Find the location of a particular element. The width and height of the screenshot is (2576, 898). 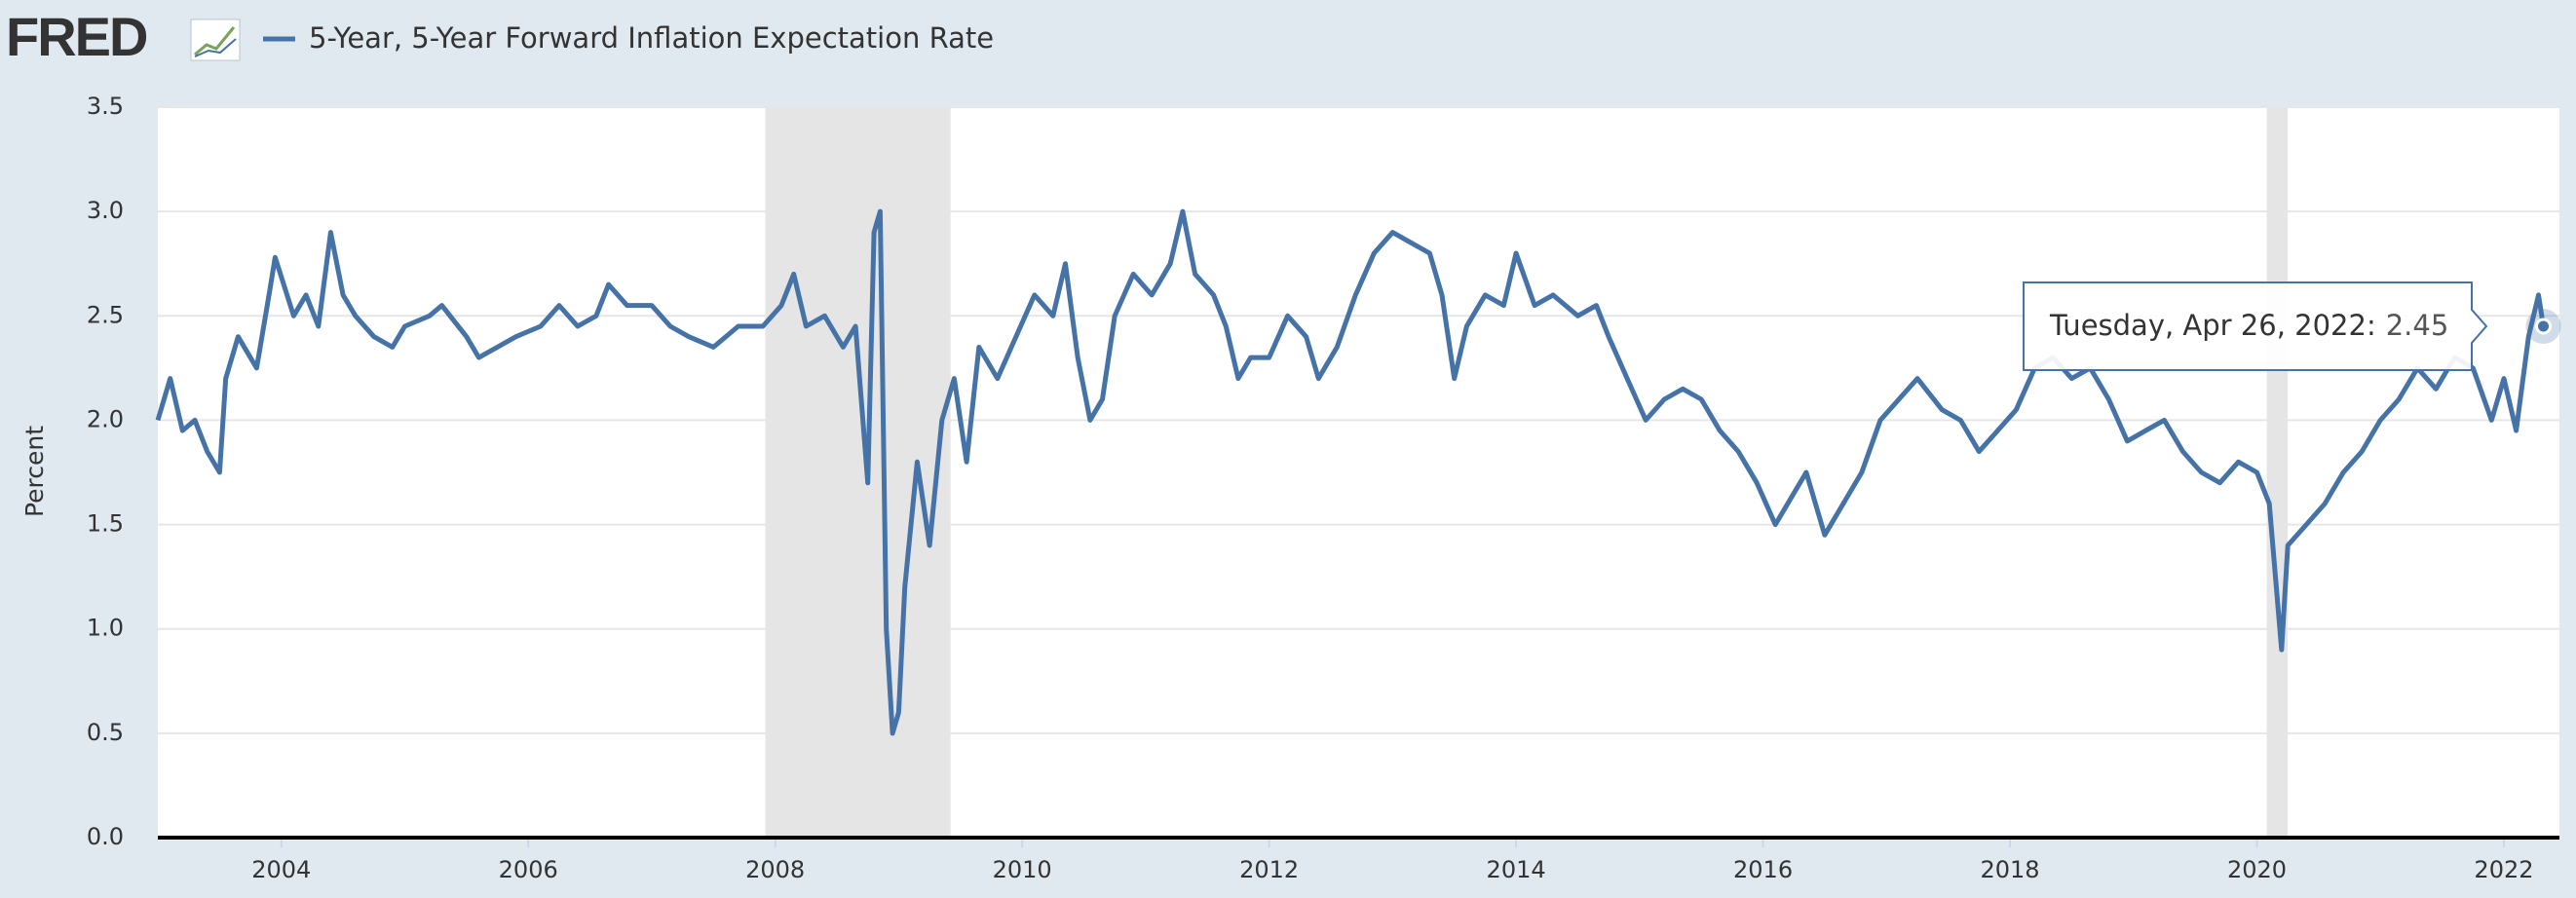

x-tick-label: 2018 is located at coordinates (2009, 869).